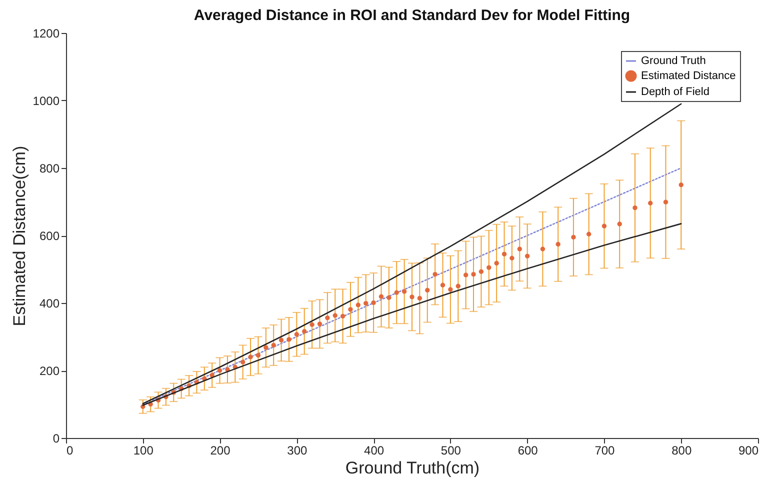 The image size is (773, 484). Describe the element at coordinates (675, 92) in the screenshot. I see `legend-label: Depth of Field` at that location.